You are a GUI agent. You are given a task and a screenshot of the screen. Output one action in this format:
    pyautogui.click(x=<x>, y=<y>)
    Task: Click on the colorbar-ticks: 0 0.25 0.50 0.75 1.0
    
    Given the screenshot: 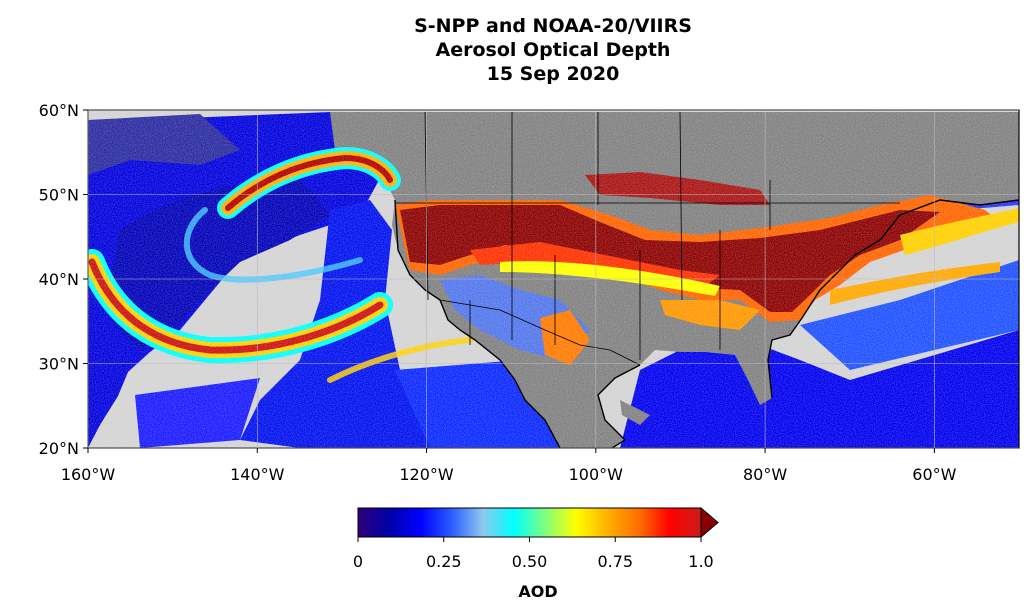 What is the action you would take?
    pyautogui.click(x=533, y=554)
    